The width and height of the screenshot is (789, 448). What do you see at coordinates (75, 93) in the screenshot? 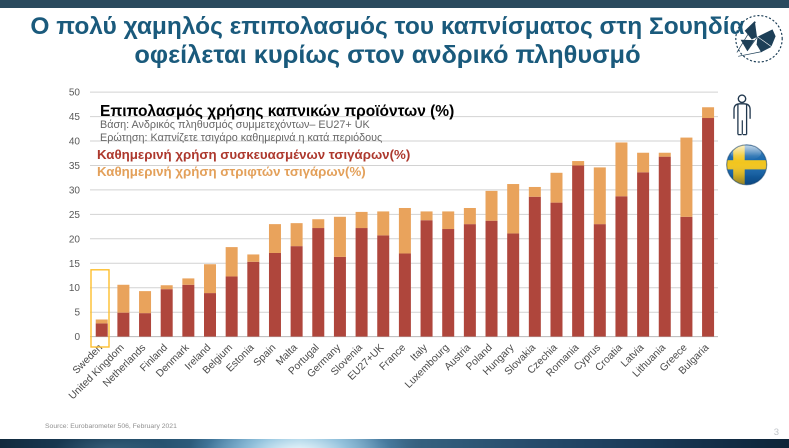
I see `svg-text: 50` at bounding box center [75, 93].